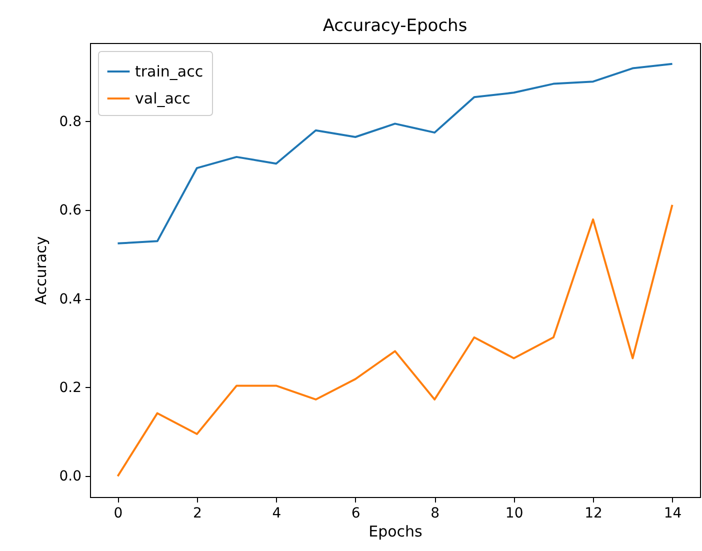 This screenshot has width=702, height=551. Describe the element at coordinates (514, 514) in the screenshot. I see `x-tick-label: 10` at that location.